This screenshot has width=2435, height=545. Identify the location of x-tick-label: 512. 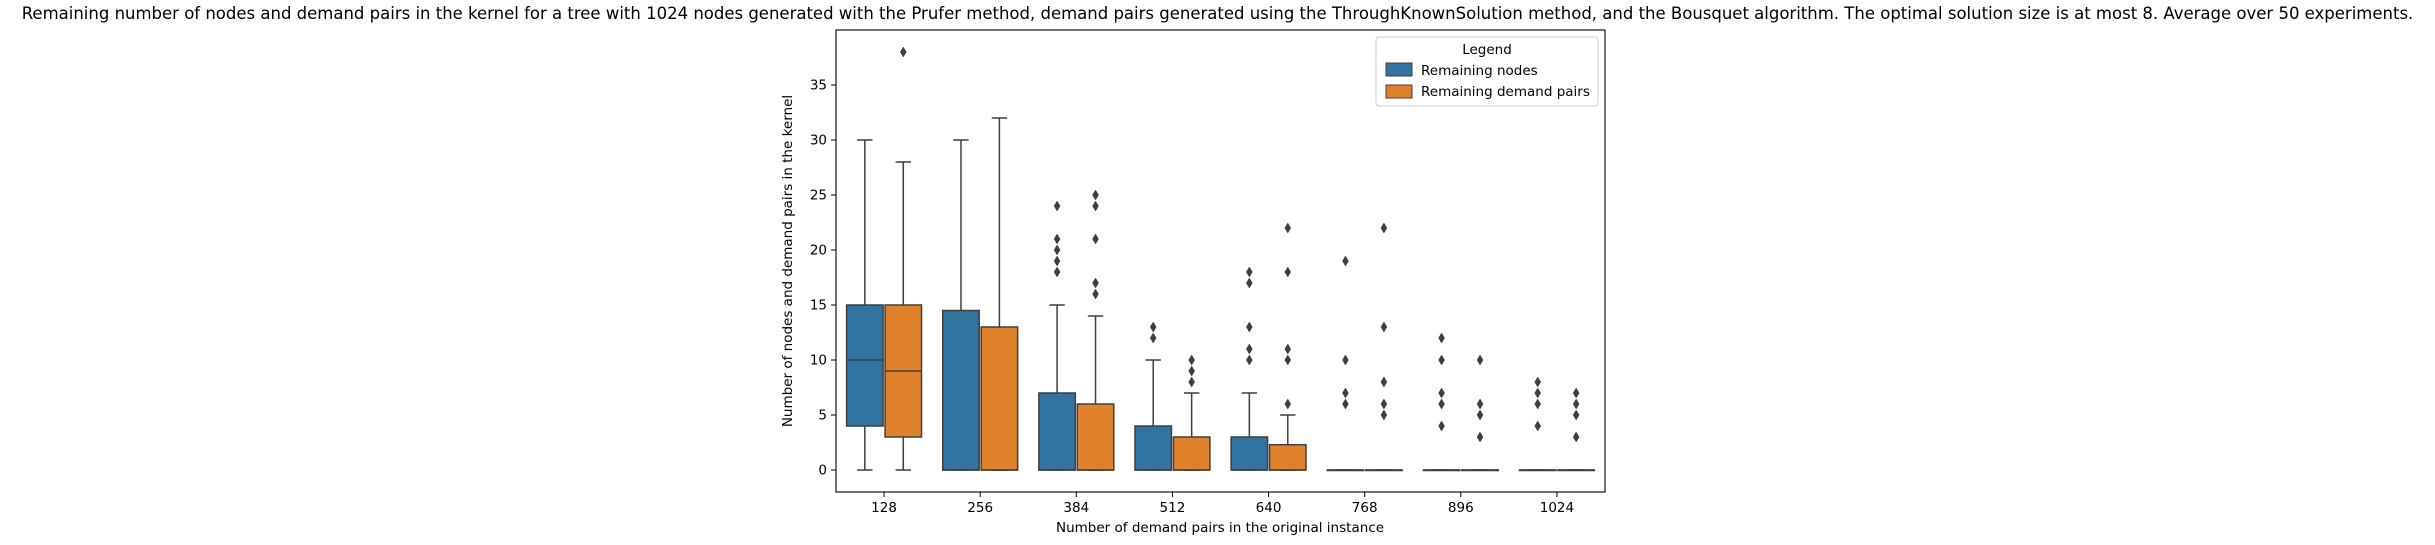
(1173, 508).